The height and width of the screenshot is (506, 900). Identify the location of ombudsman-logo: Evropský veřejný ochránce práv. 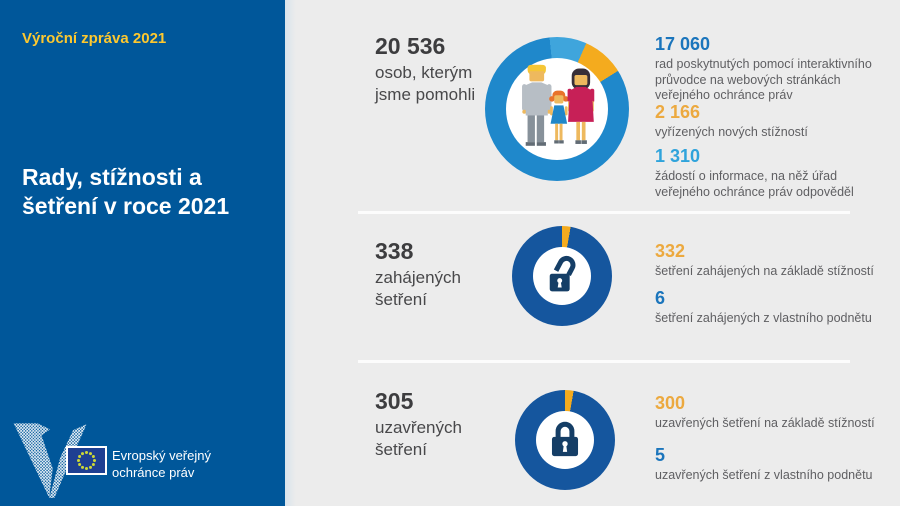
(142, 460).